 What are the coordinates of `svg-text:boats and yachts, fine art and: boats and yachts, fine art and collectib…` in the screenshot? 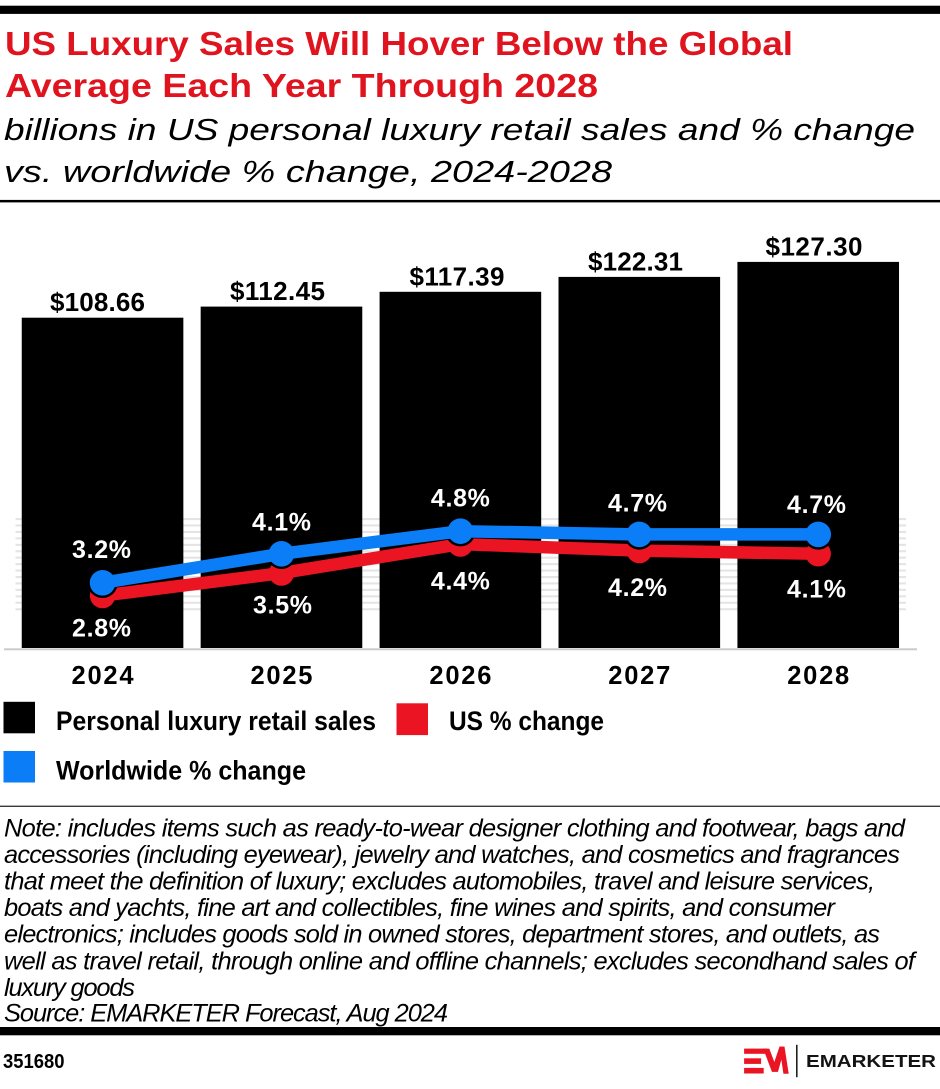 It's located at (420, 908).